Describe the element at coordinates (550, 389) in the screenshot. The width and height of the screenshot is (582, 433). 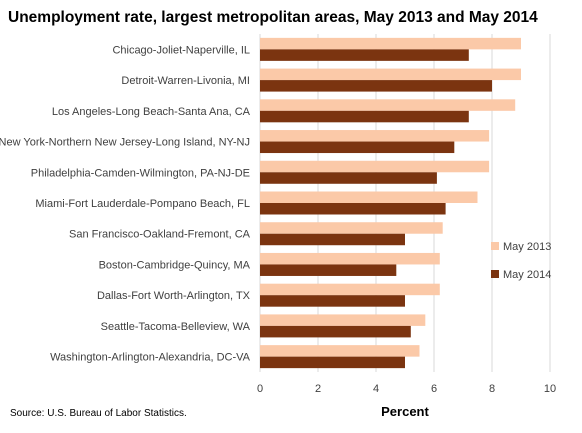
I see `x-tick-label-5: 10` at that location.